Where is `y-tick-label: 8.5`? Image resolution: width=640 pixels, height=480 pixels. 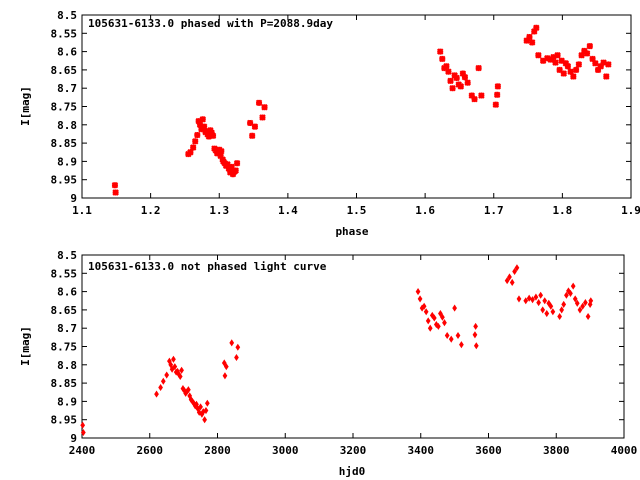 y-tick-label: 8.5 is located at coordinates (67, 255).